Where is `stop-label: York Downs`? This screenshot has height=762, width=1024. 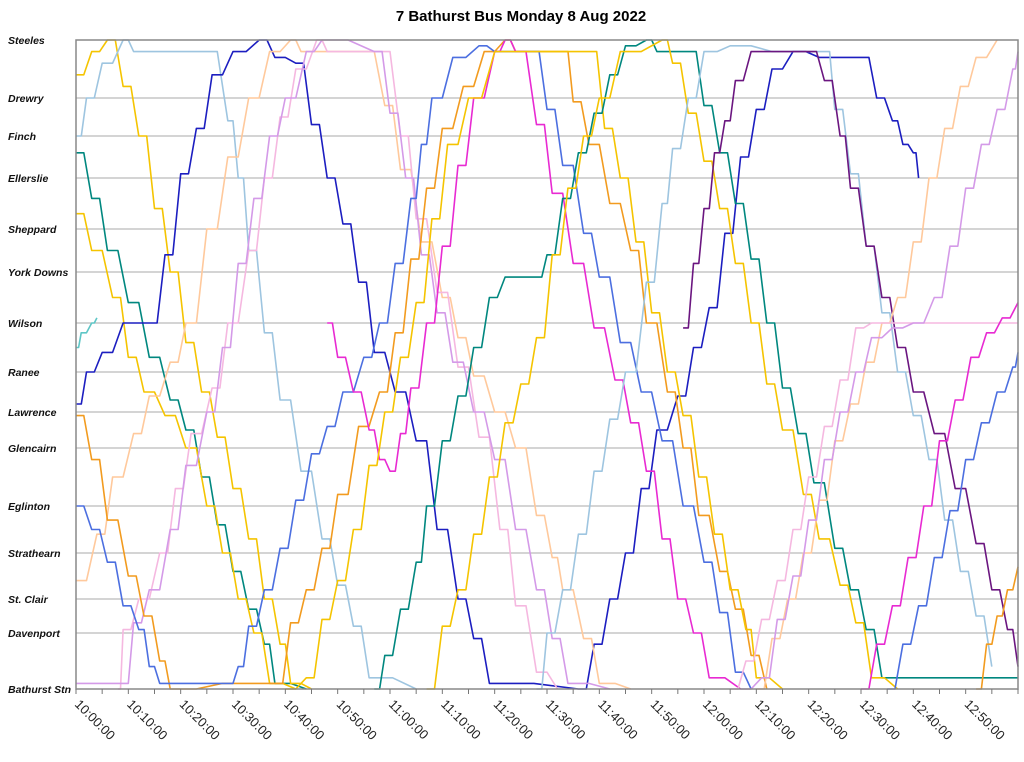 stop-label: York Downs is located at coordinates (38, 273).